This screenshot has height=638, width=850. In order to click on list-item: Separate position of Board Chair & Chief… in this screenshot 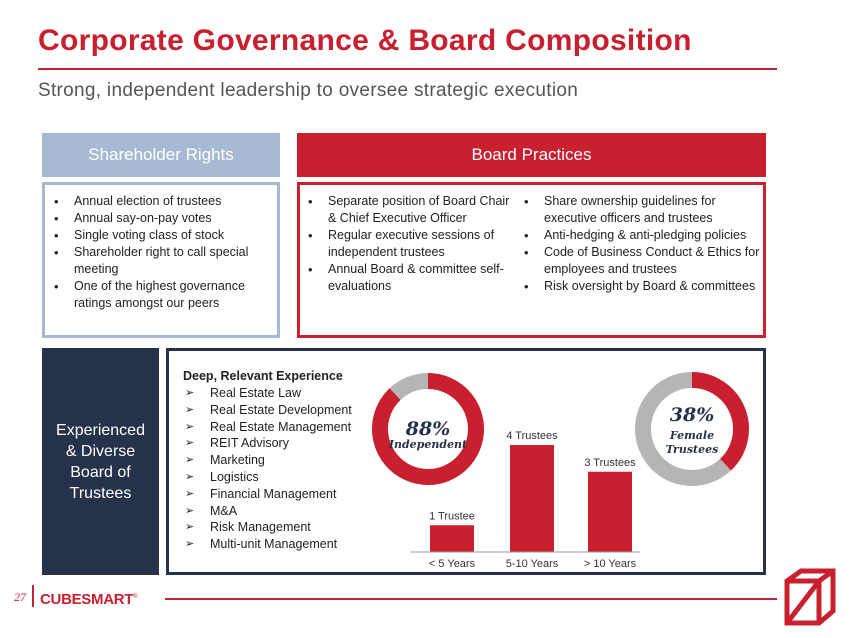, I will do `click(407, 210)`.